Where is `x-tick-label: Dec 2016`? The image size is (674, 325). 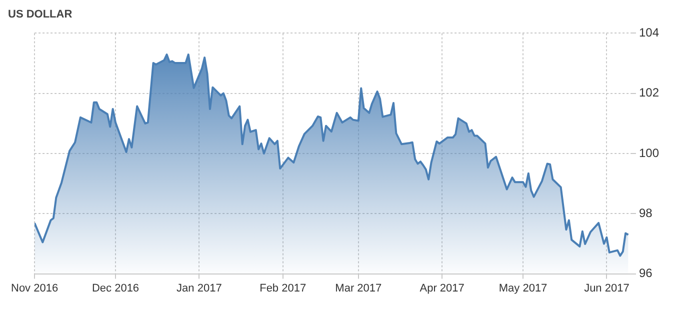 x-tick-label: Dec 2016 is located at coordinates (116, 288).